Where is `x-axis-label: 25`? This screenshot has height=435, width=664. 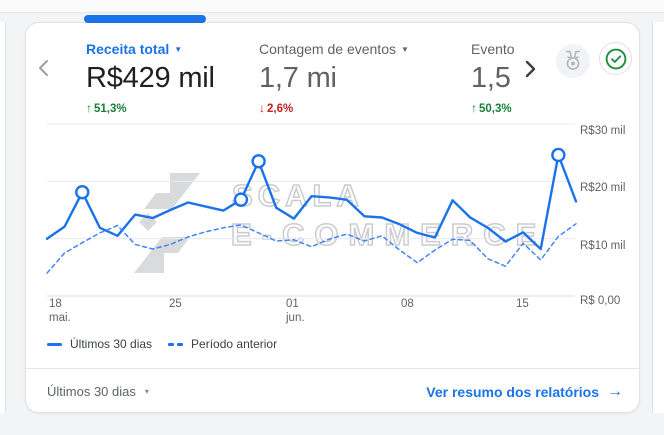
x-axis-label: 25 is located at coordinates (175, 304).